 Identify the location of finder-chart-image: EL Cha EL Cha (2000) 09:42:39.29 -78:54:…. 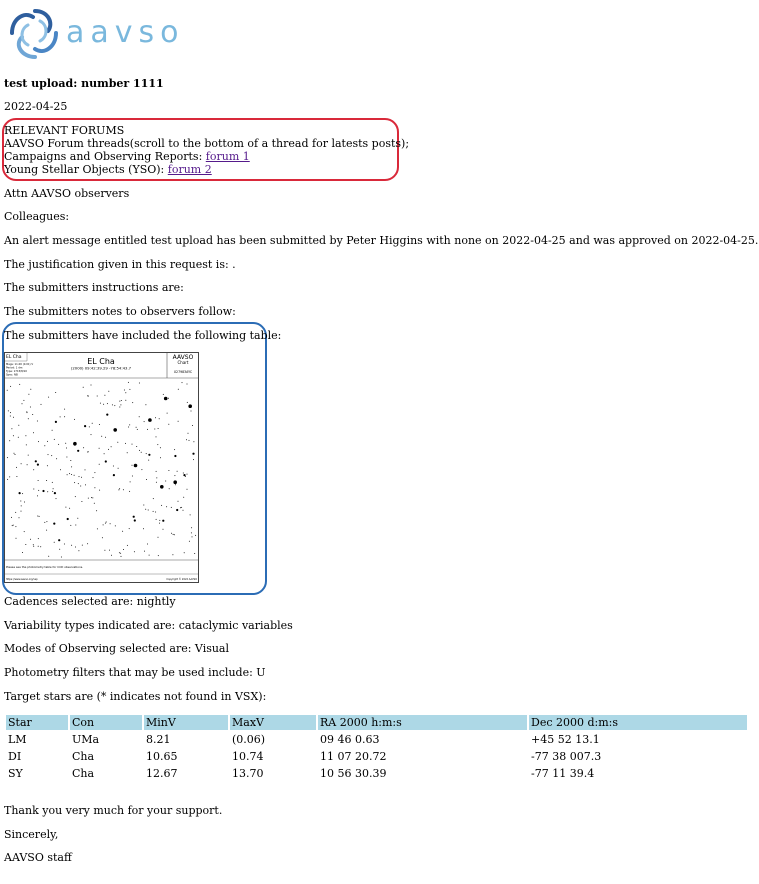
(101, 467).